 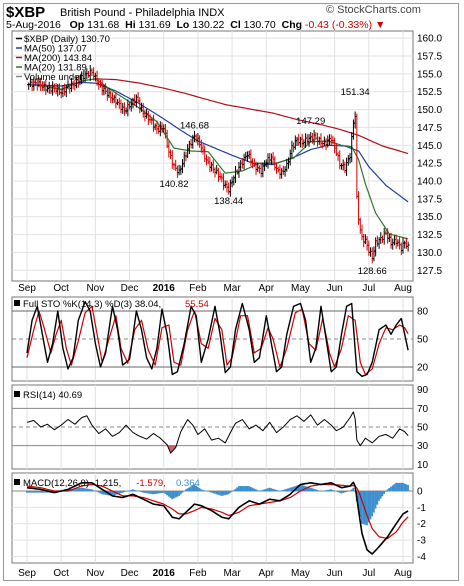 I want to click on legend-label: Volume undef, so click(x=53, y=77).